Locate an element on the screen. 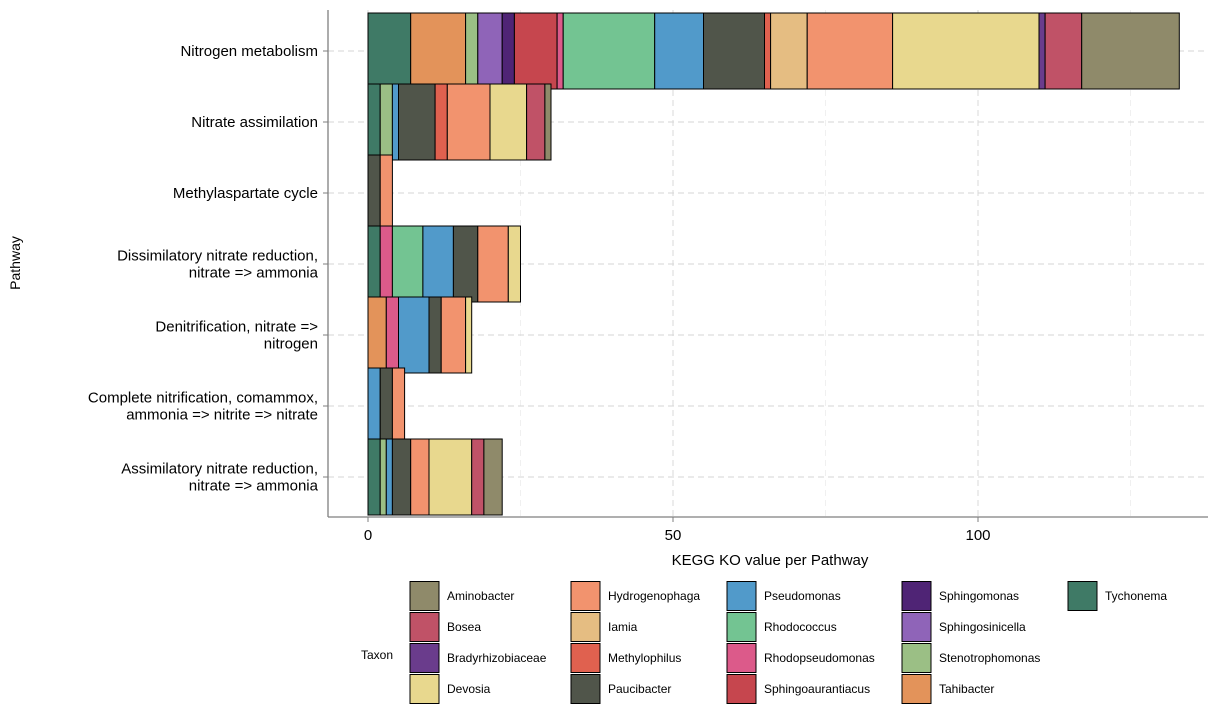 This screenshot has width=1208, height=709. x-tick-label: 50 is located at coordinates (673, 535).